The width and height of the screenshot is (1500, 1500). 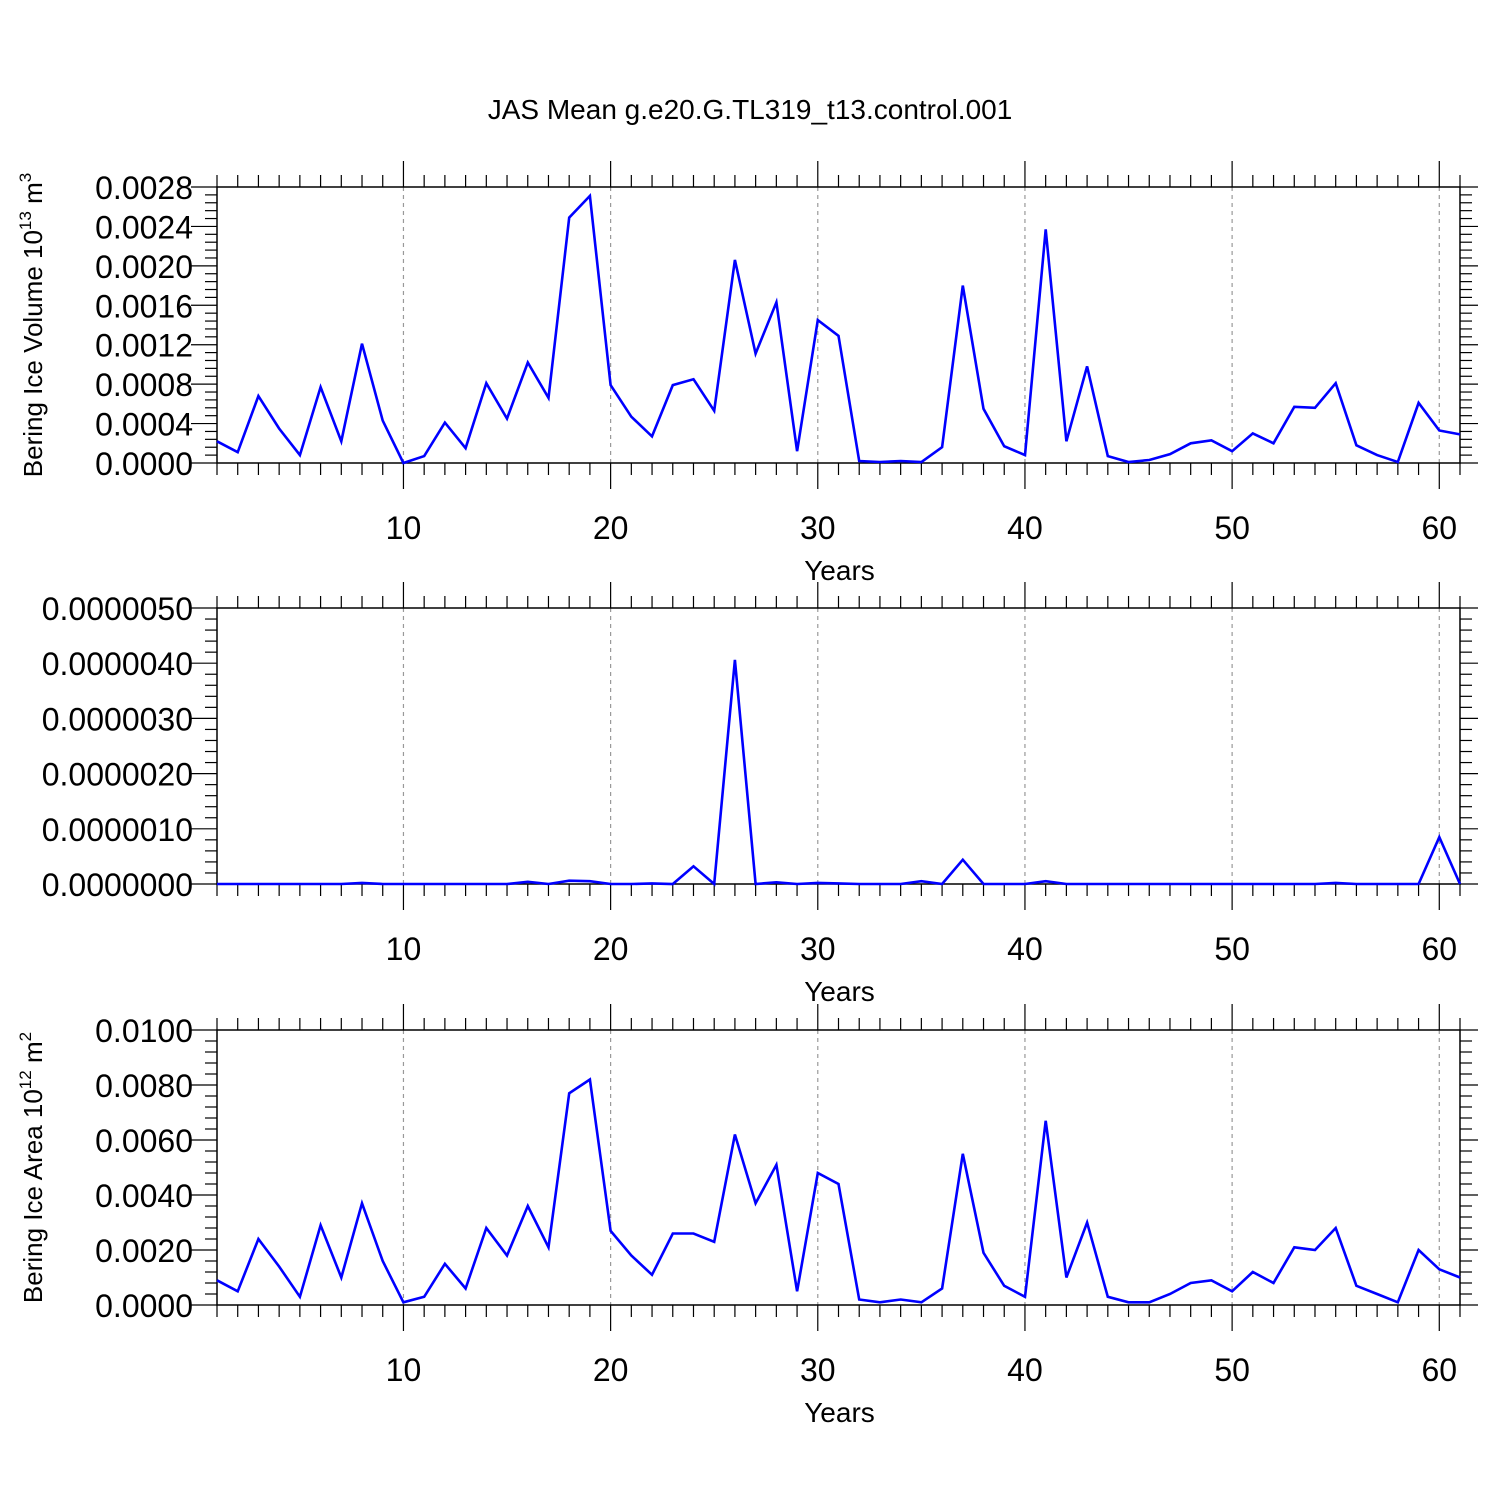 I want to click on middle-x-tick-label: 20, so click(x=611, y=949).